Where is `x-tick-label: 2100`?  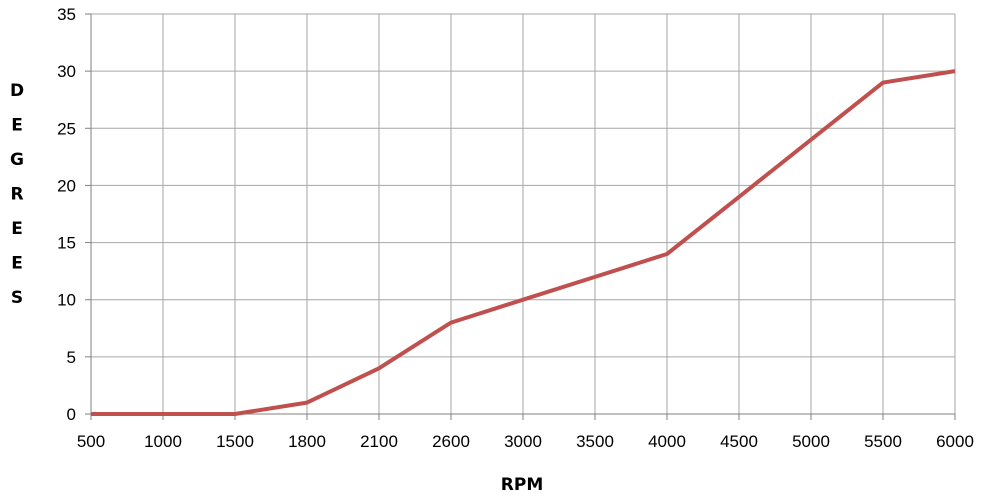
x-tick-label: 2100 is located at coordinates (379, 441).